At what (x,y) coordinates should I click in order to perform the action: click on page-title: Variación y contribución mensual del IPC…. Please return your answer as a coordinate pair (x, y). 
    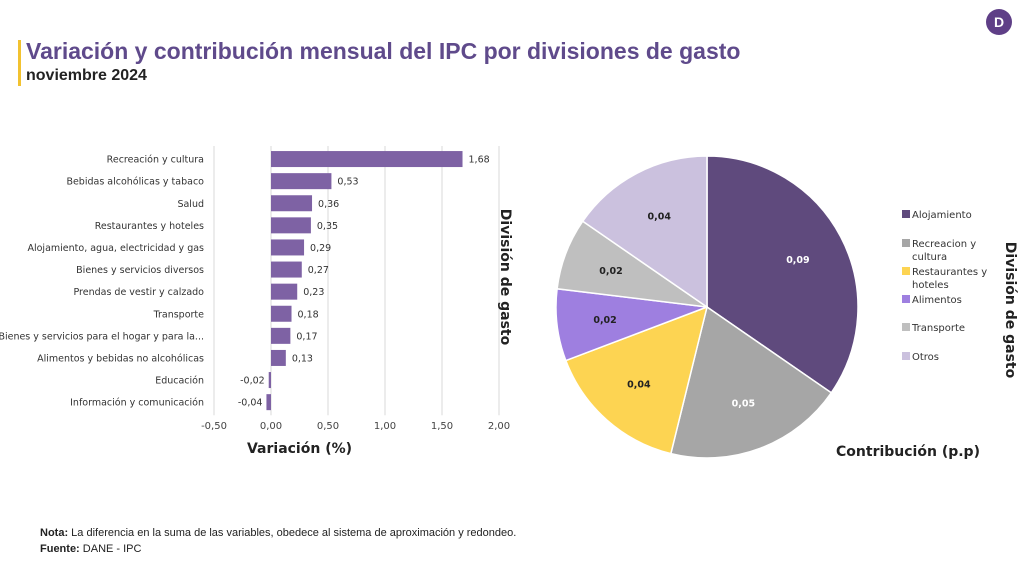
    Looking at the image, I should click on (383, 51).